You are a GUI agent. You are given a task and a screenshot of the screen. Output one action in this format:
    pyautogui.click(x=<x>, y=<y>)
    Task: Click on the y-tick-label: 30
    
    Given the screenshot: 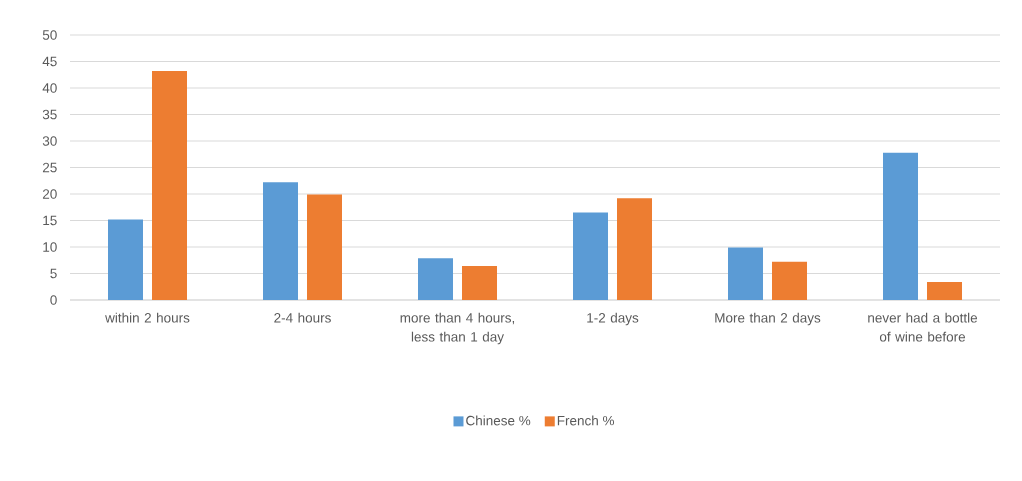 What is the action you would take?
    pyautogui.click(x=49, y=141)
    